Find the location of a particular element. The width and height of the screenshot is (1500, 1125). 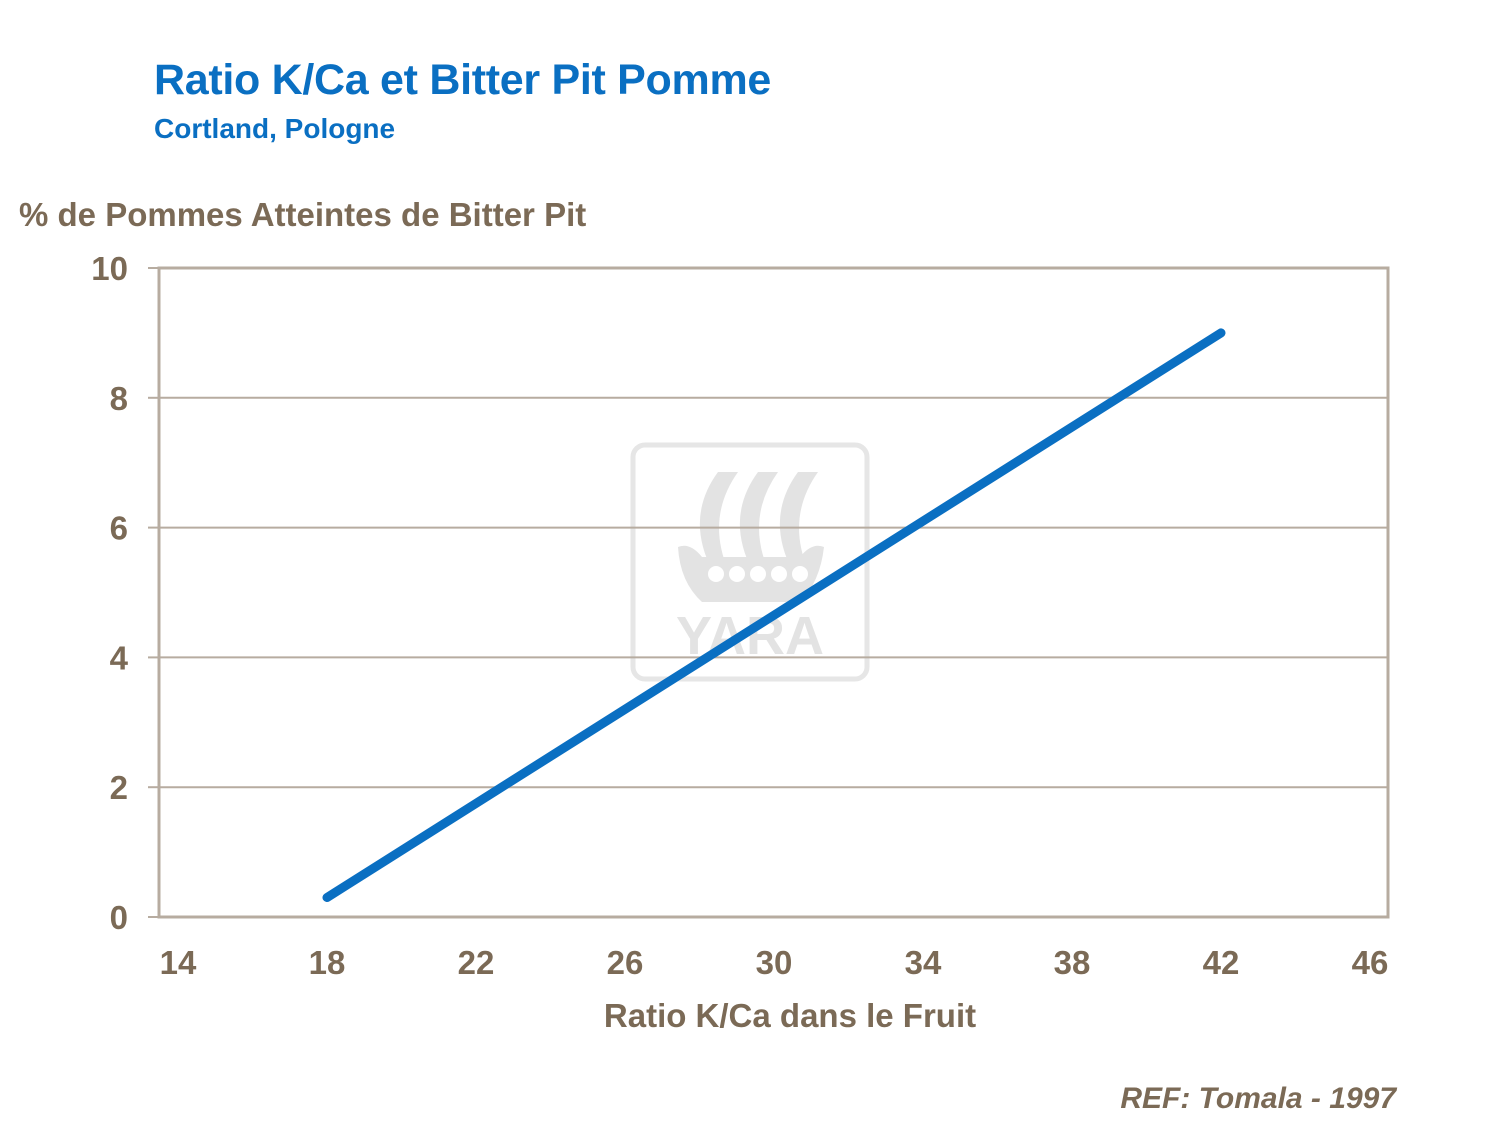

x-tick-label: 30 is located at coordinates (774, 962).